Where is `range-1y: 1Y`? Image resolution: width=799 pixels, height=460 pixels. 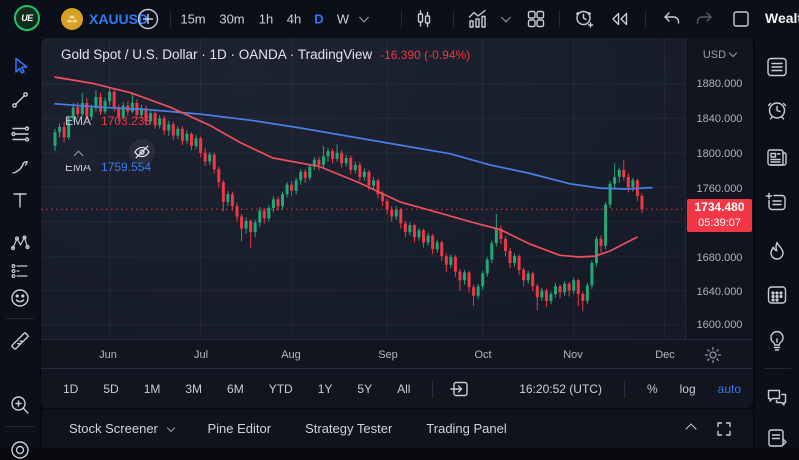
range-1y: 1Y is located at coordinates (325, 389).